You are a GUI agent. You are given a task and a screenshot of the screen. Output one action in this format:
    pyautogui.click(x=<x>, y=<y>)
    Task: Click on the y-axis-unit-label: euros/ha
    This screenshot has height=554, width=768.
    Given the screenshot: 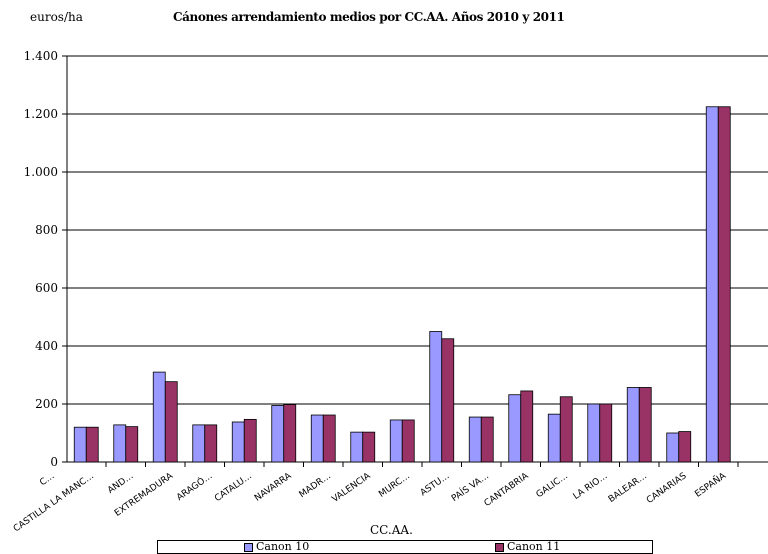 What is the action you would take?
    pyautogui.click(x=56, y=17)
    